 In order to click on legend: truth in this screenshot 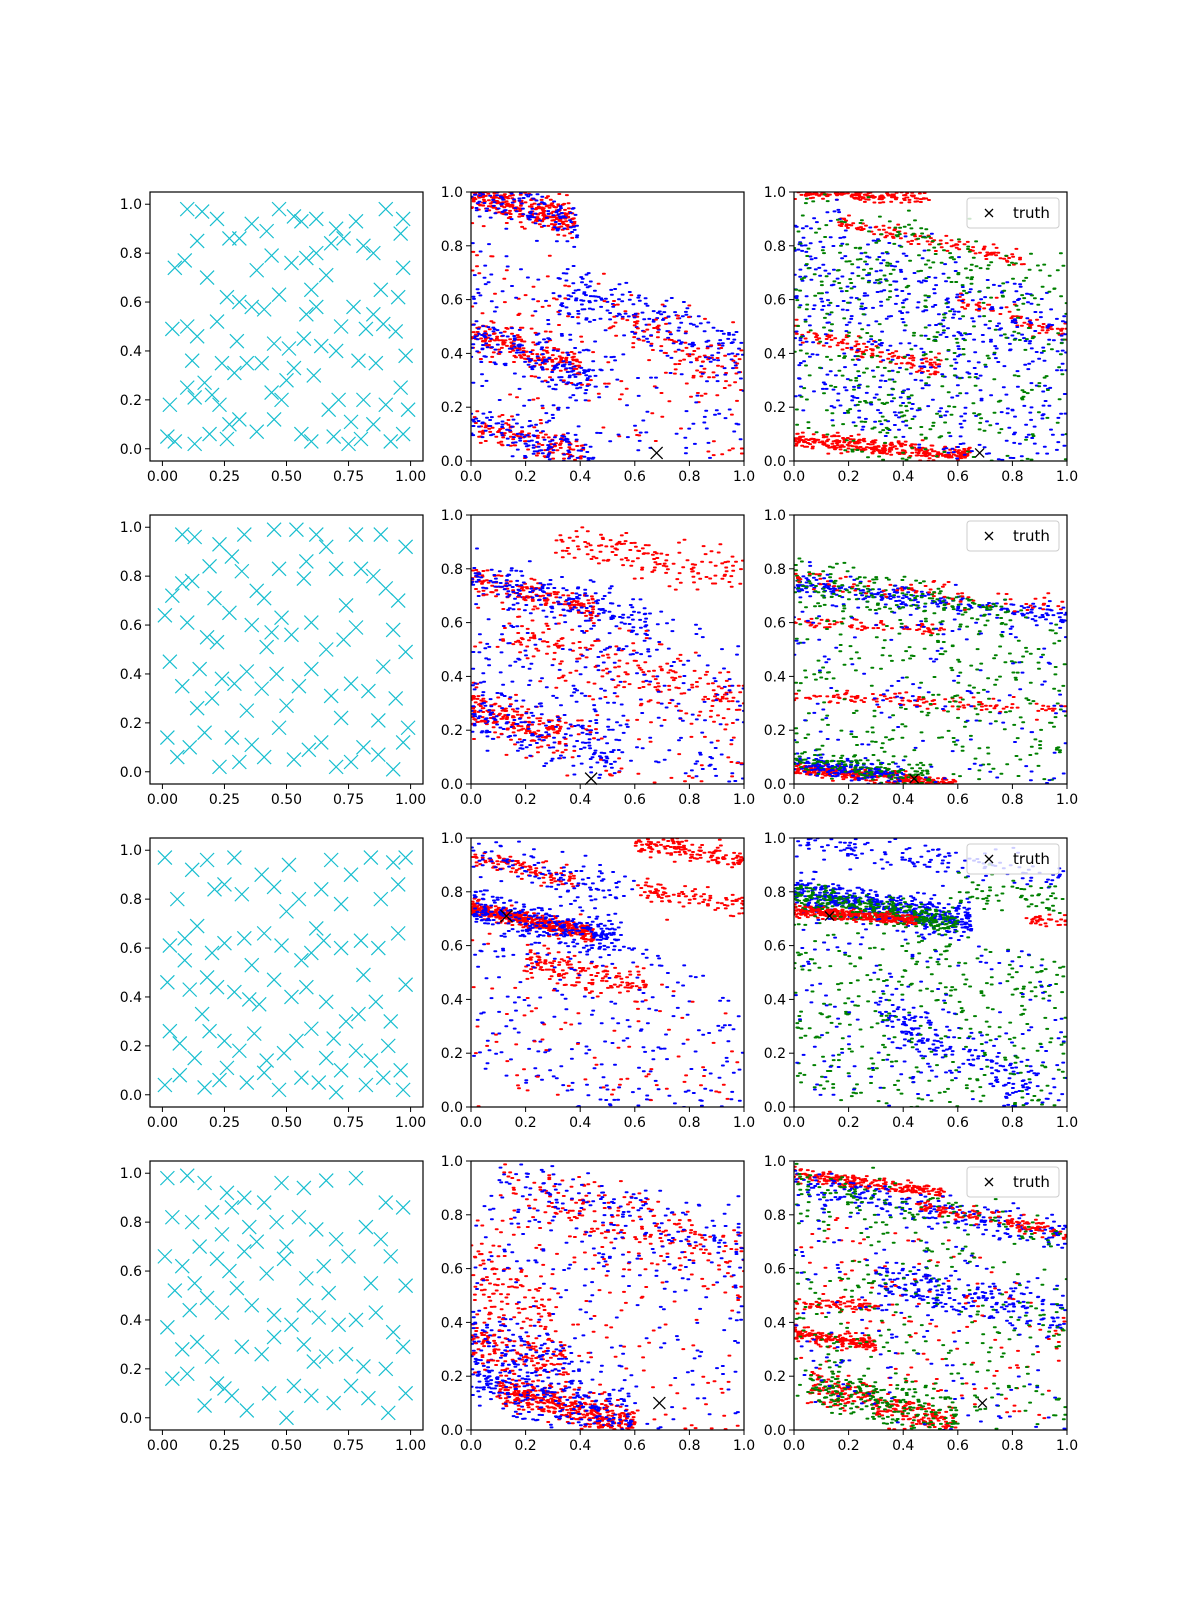, I will do `click(1013, 1182)`.